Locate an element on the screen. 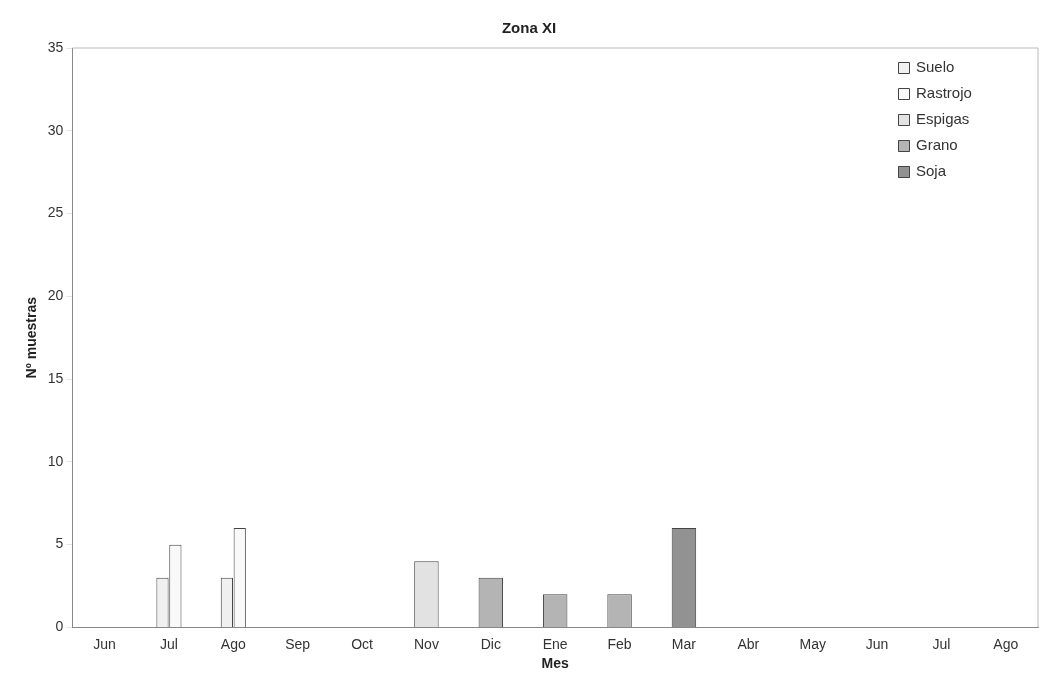  y-tick-label: 0 is located at coordinates (59, 626).